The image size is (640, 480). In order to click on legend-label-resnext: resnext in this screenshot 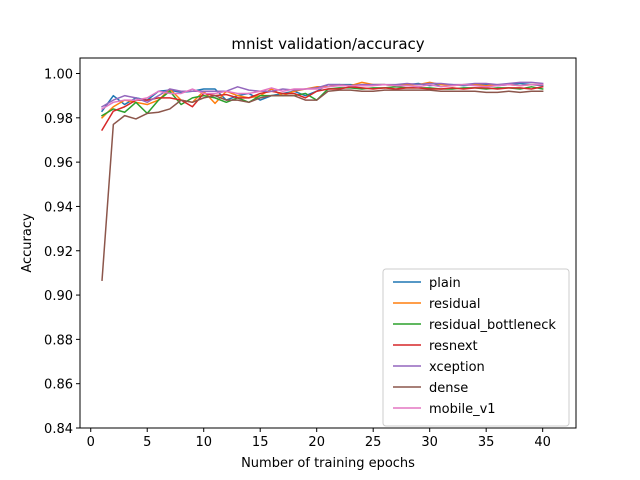, I will do `click(453, 346)`.